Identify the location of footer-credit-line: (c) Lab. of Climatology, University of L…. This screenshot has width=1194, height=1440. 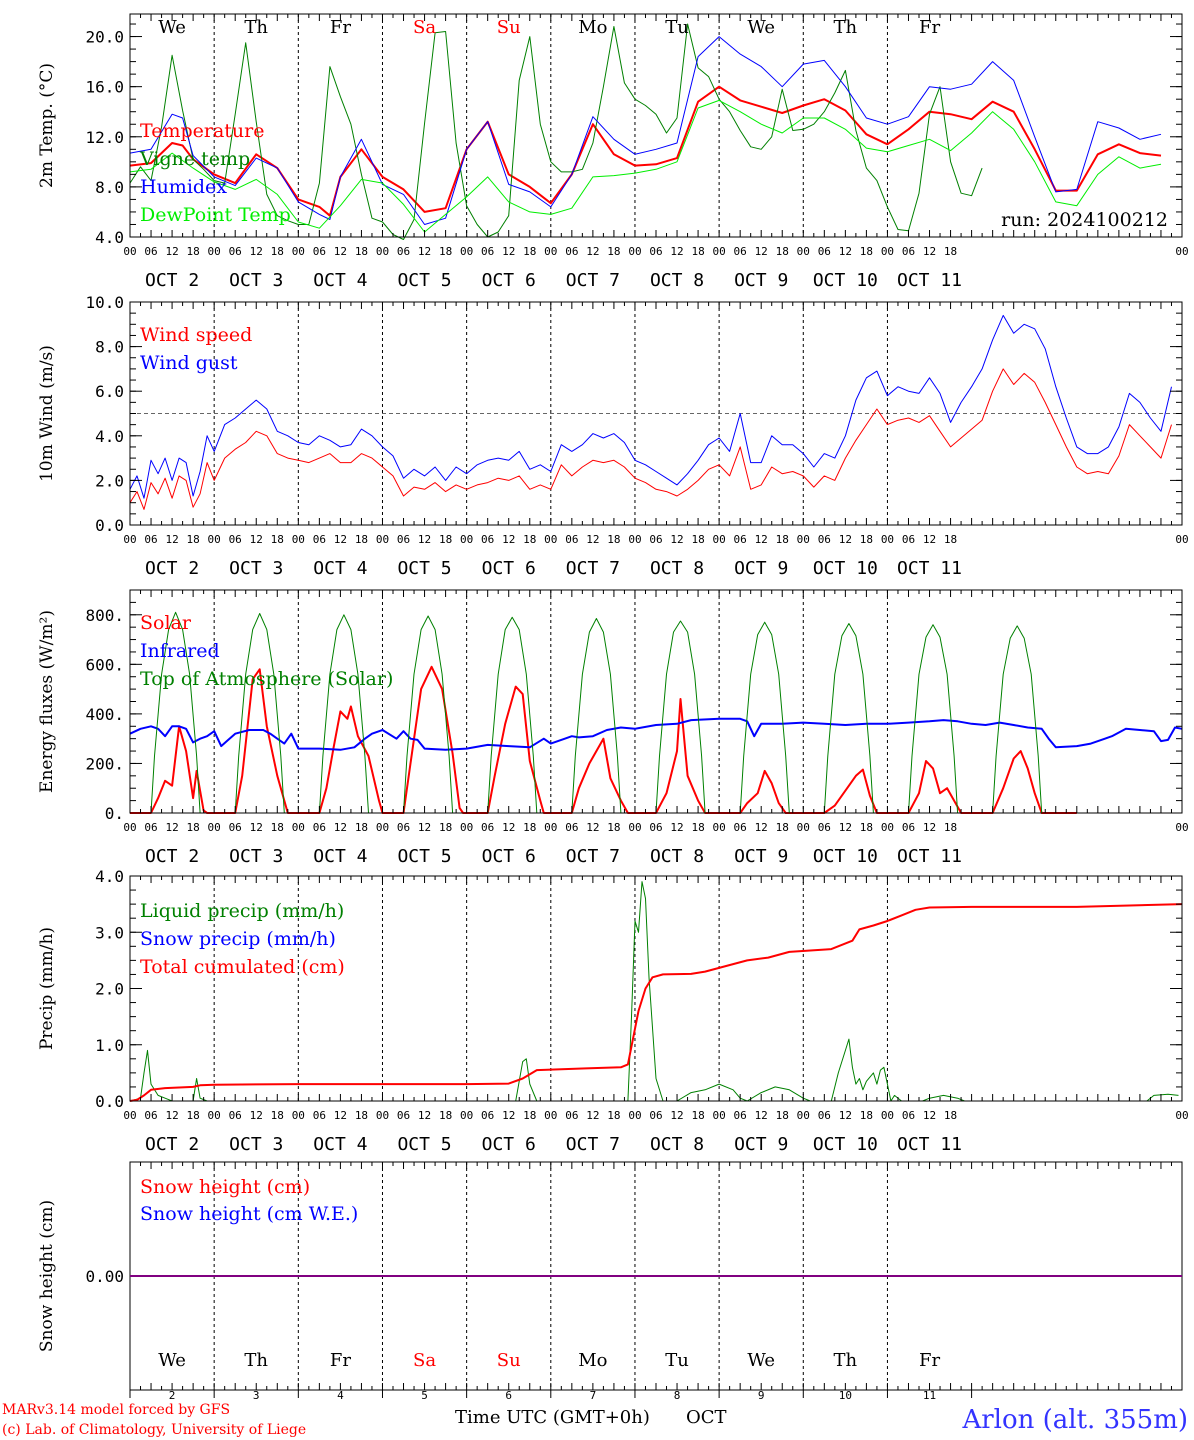
(154, 1430).